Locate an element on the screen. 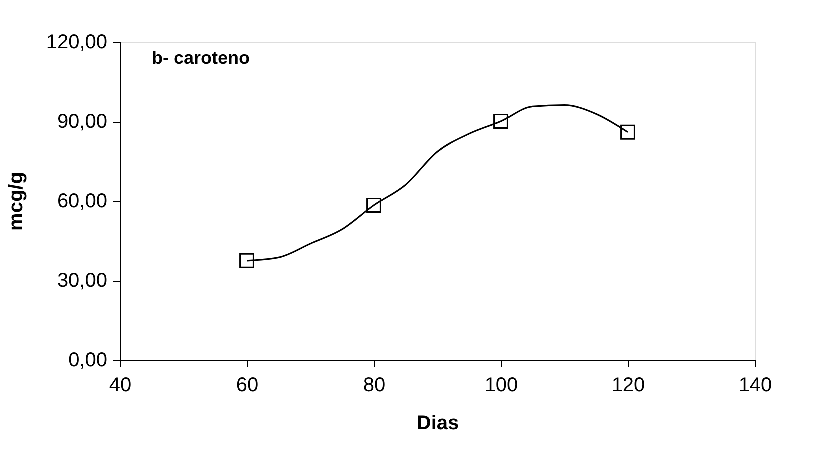 The image size is (830, 461). y-tick-label: 30,00 is located at coordinates (82, 281).